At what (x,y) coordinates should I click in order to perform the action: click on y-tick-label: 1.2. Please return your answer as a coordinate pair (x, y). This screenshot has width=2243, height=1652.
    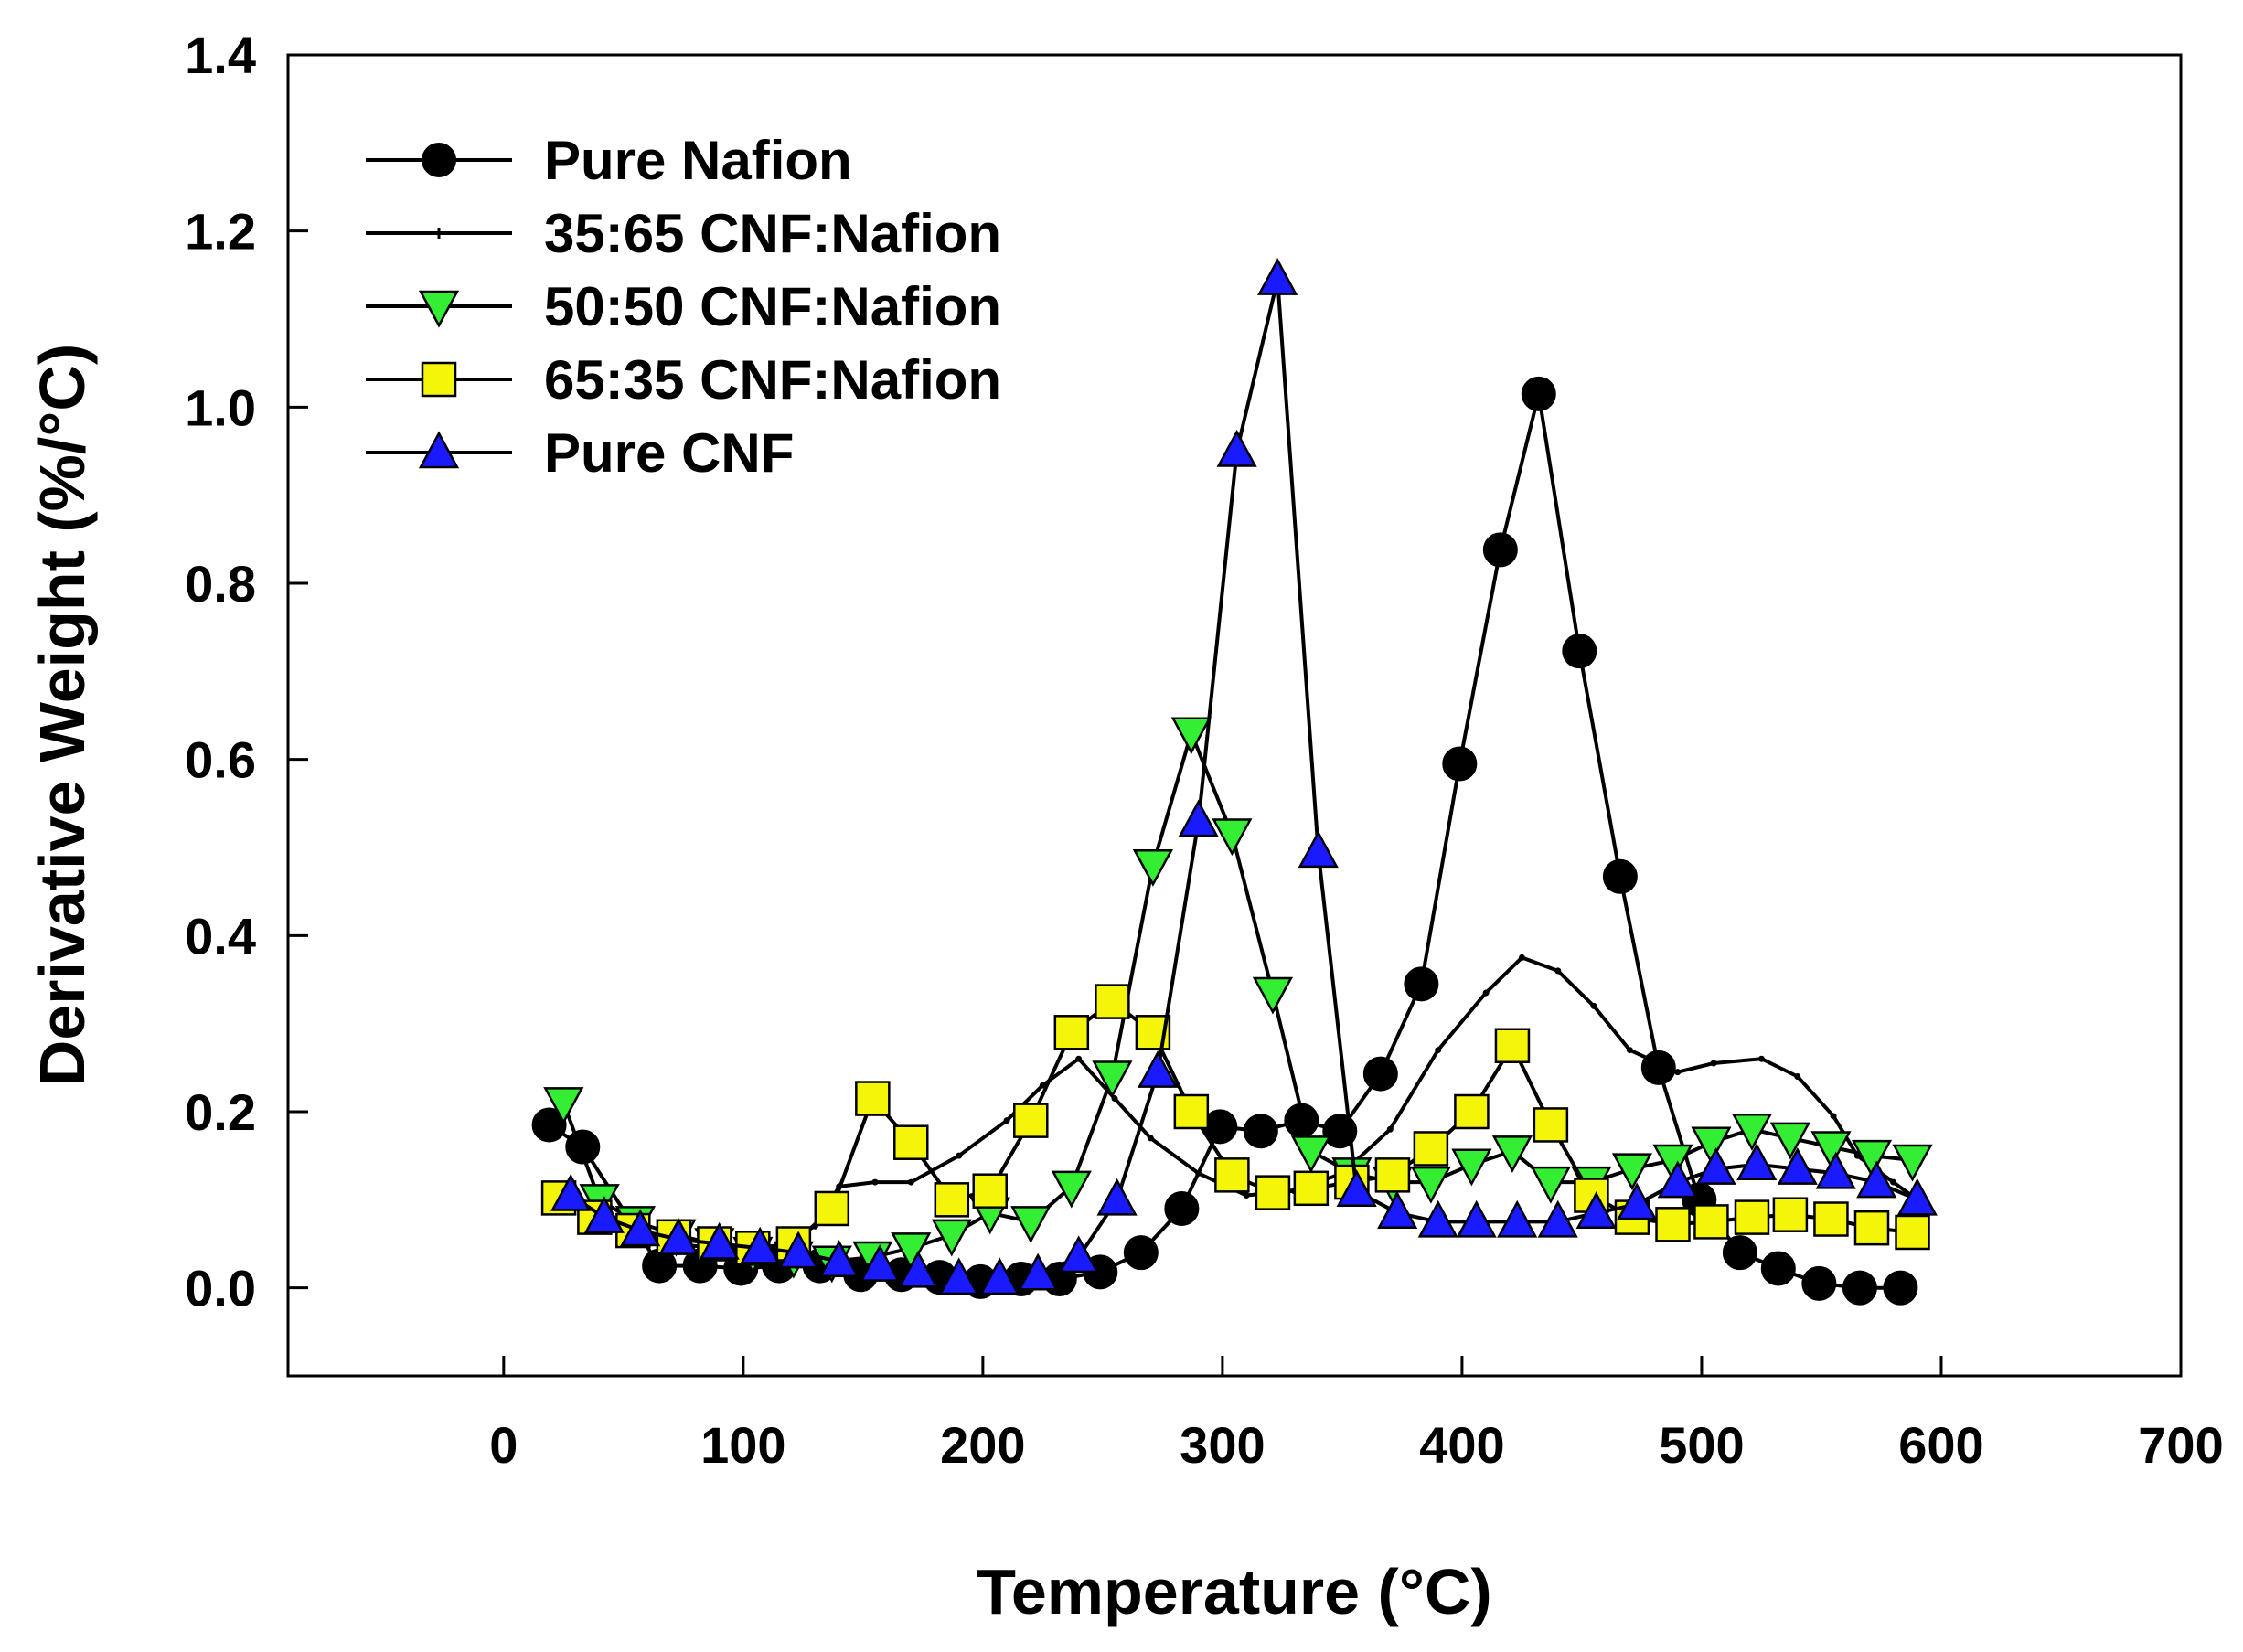
    Looking at the image, I should click on (220, 232).